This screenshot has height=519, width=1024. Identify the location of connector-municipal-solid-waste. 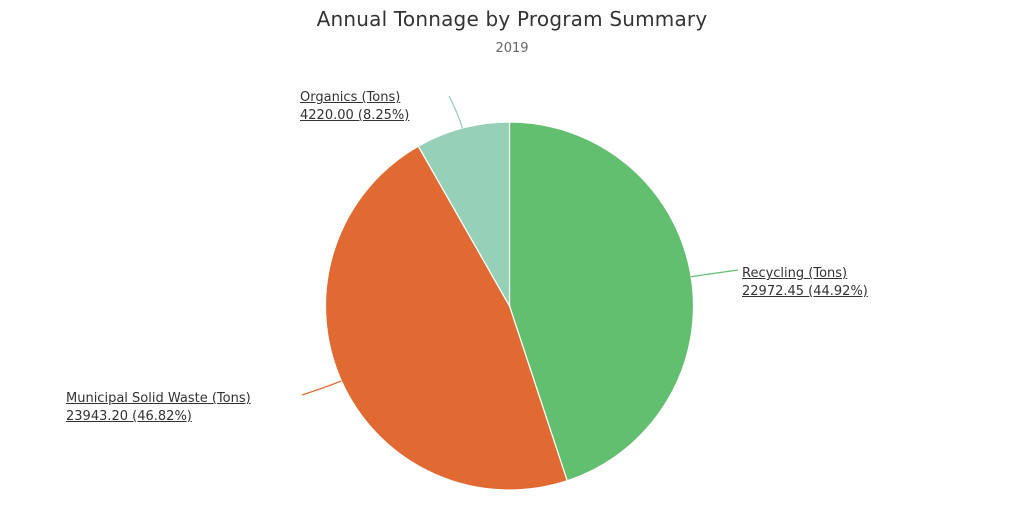
(321, 388).